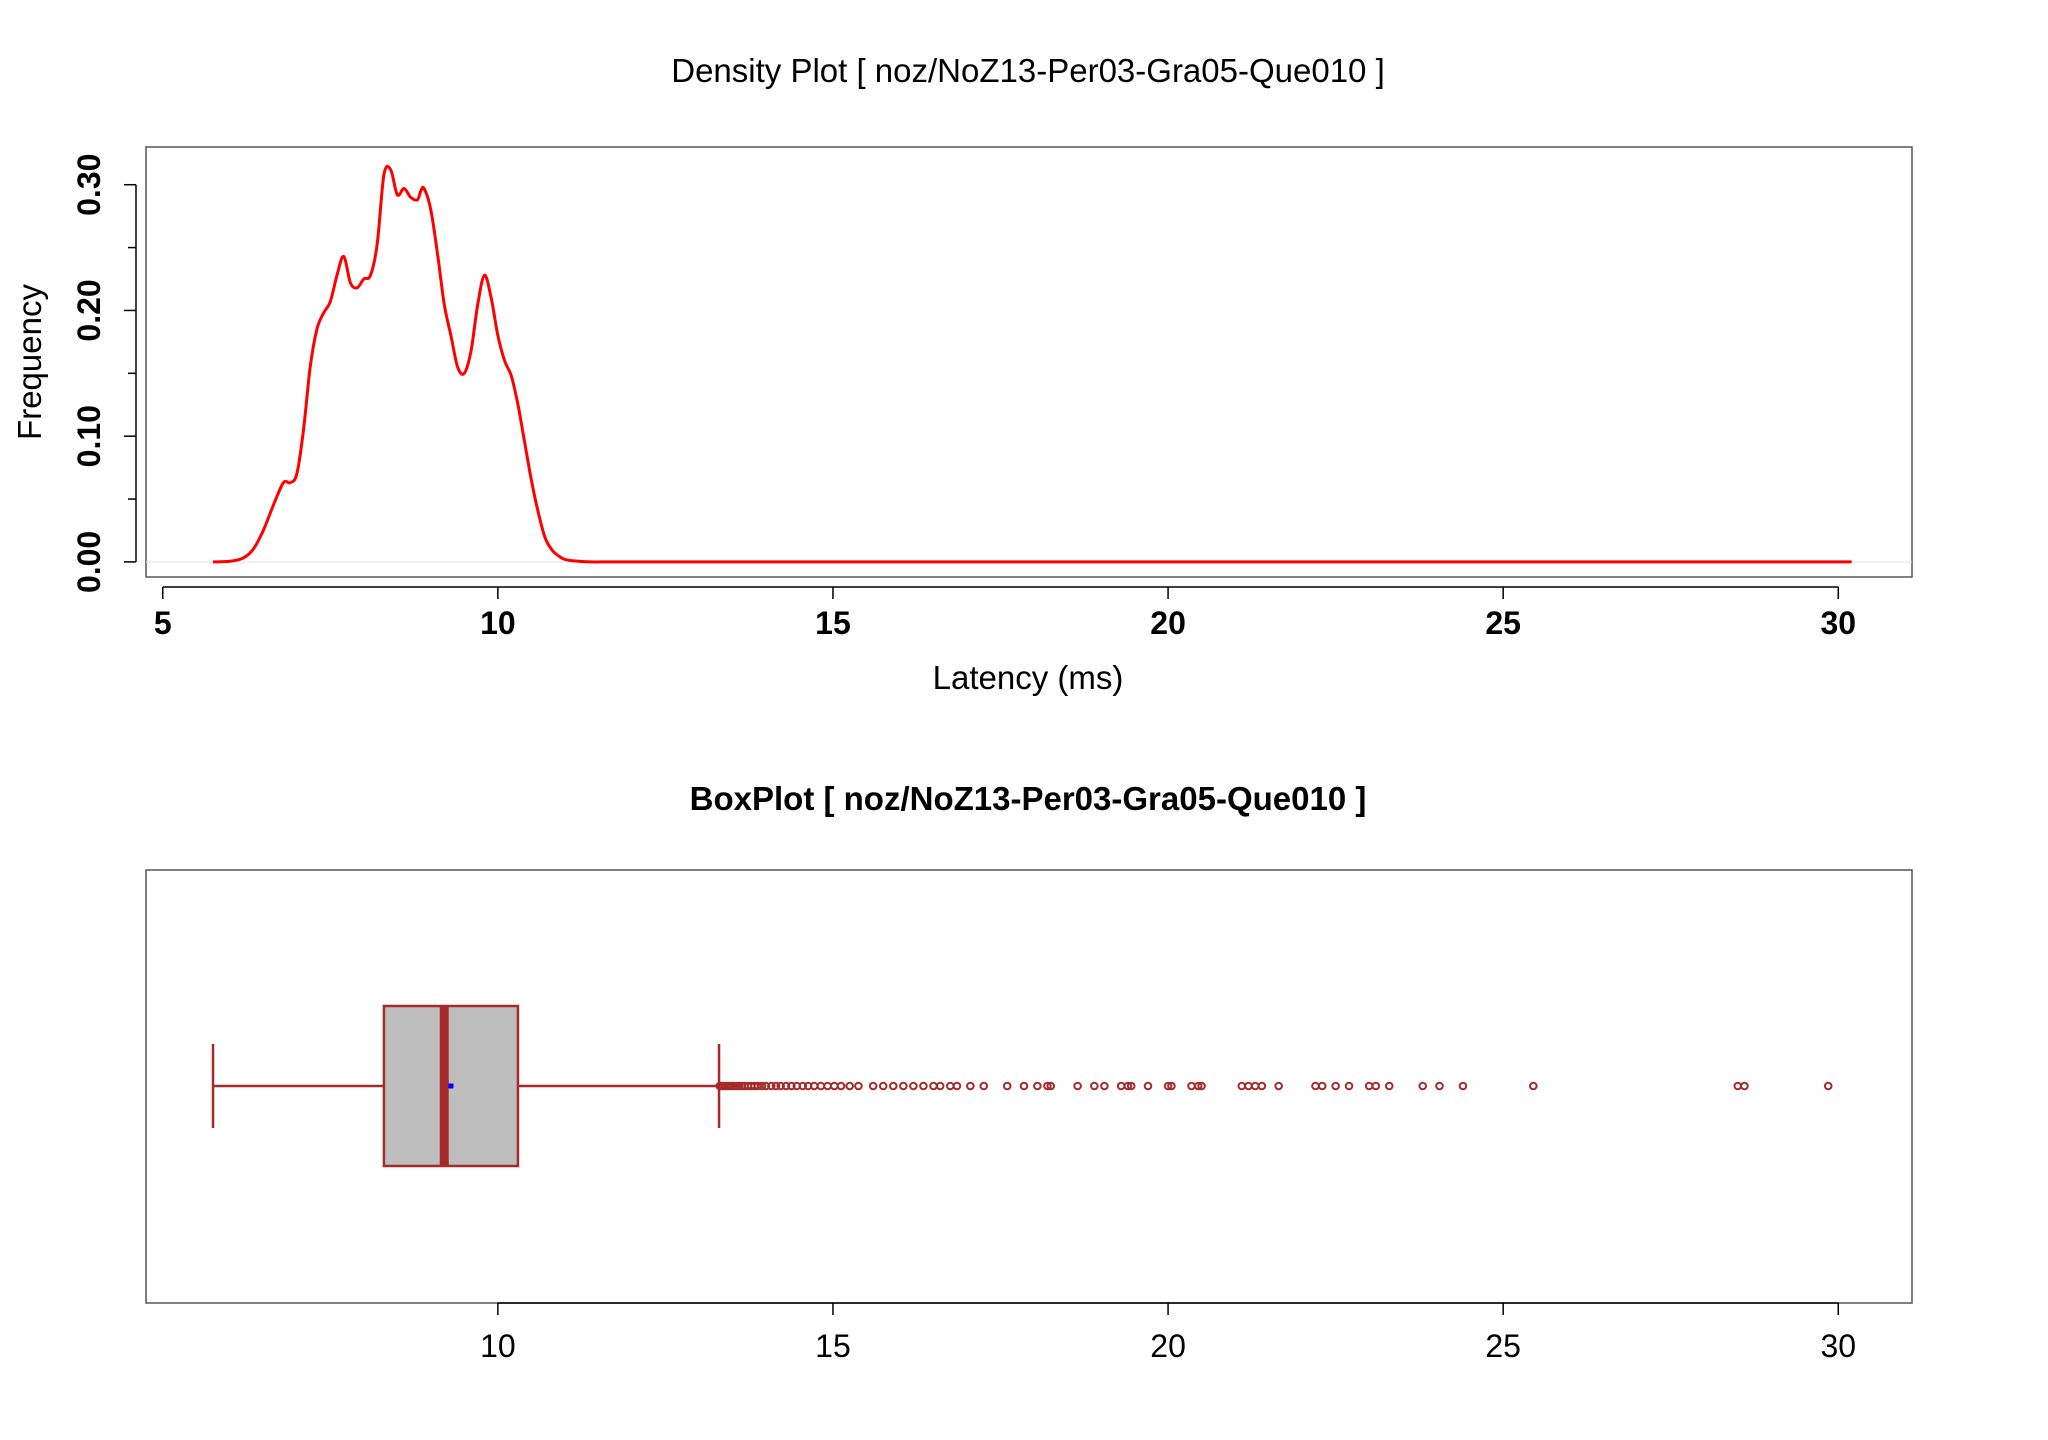  What do you see at coordinates (163, 623) in the screenshot?
I see `density-x-tick-label: 5` at bounding box center [163, 623].